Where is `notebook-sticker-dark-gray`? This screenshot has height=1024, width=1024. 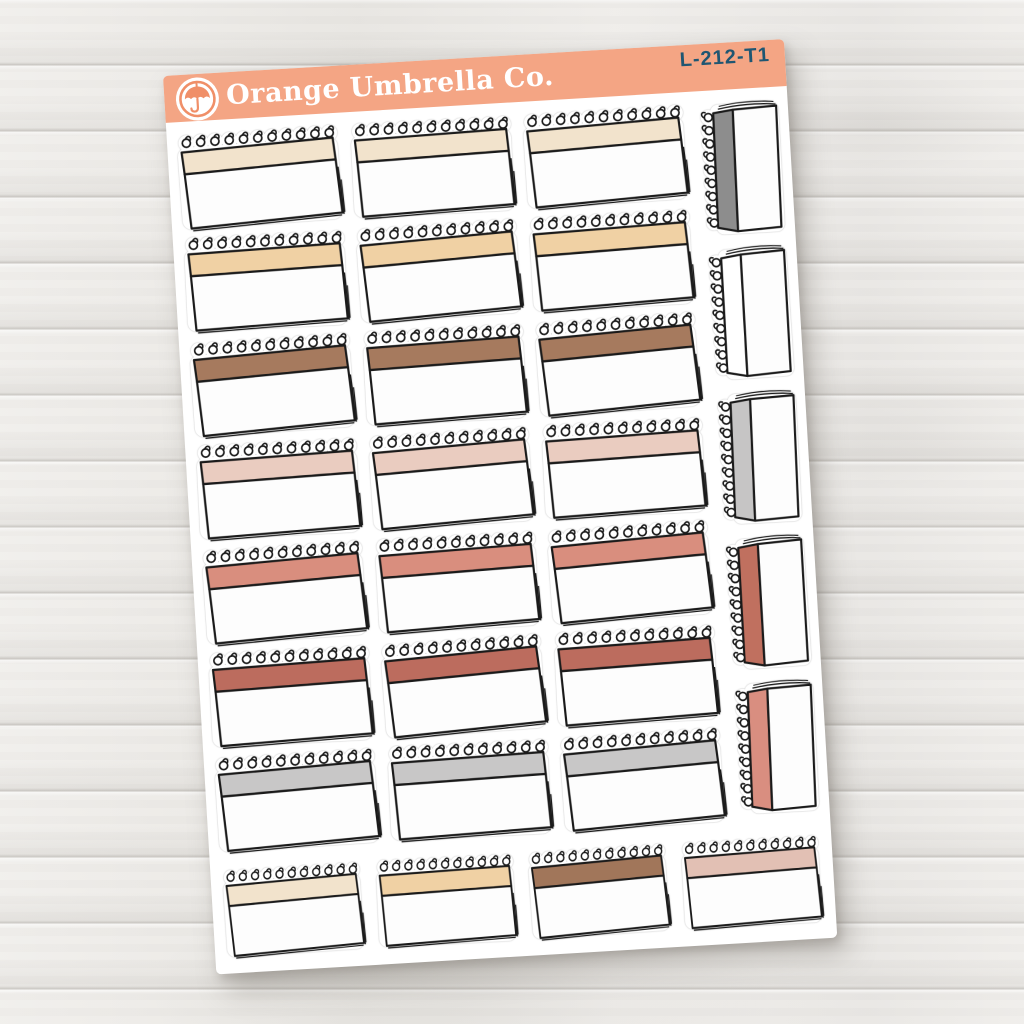 notebook-sticker-dark-gray is located at coordinates (743, 168).